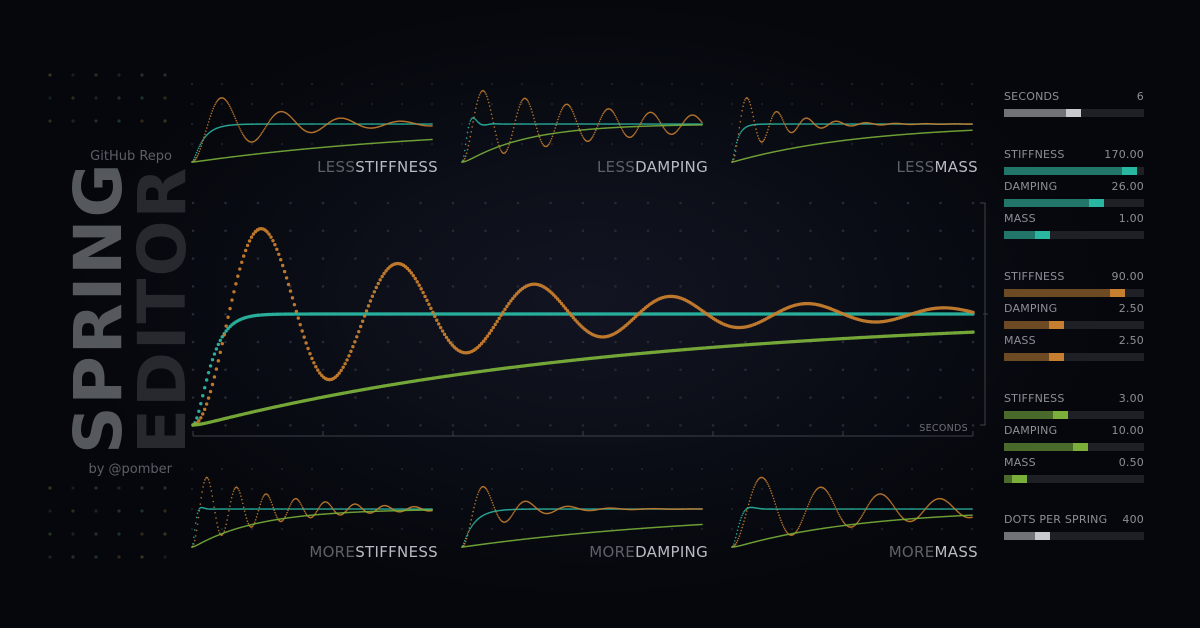 This screenshot has height=628, width=1200. I want to click on spring-a-damping-control: DAMPING 26.00, so click(1074, 193).